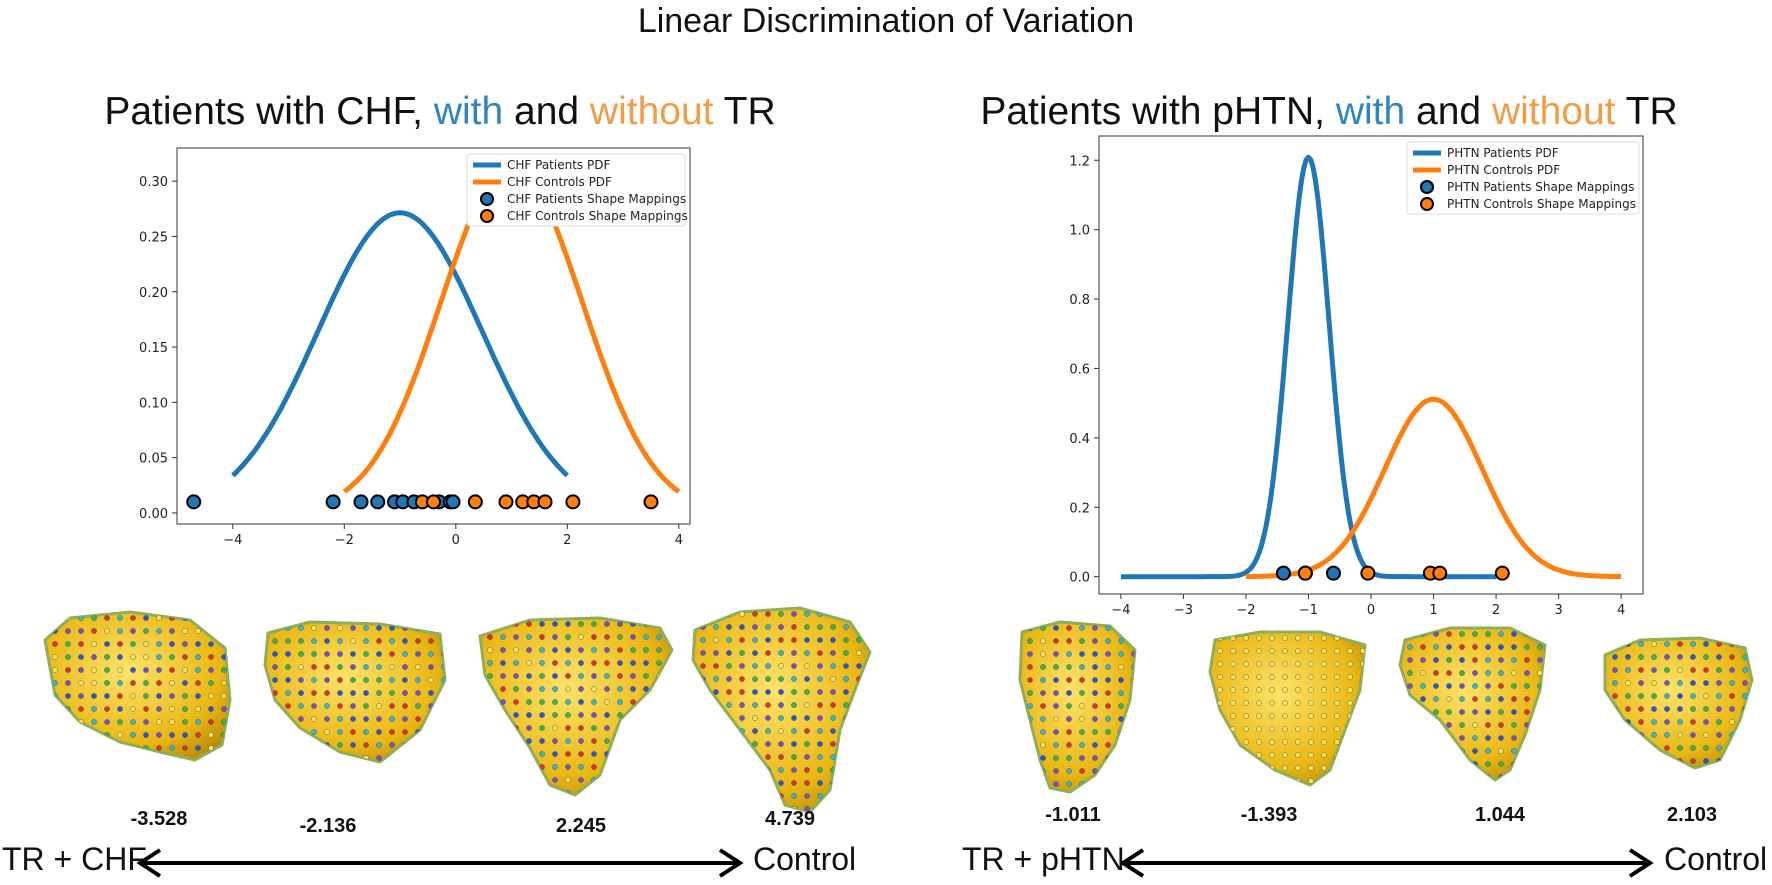 This screenshot has width=1772, height=885. I want to click on x-tick-label: 1, so click(1433, 610).